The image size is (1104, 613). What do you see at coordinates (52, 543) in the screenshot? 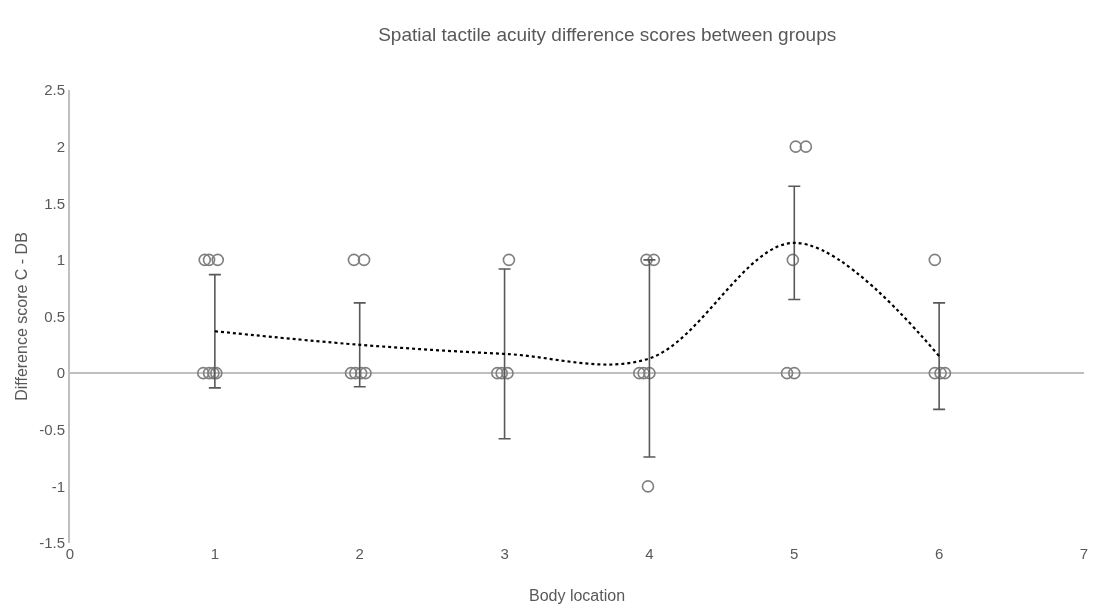
I see `y-tick-label: -1.5` at bounding box center [52, 543].